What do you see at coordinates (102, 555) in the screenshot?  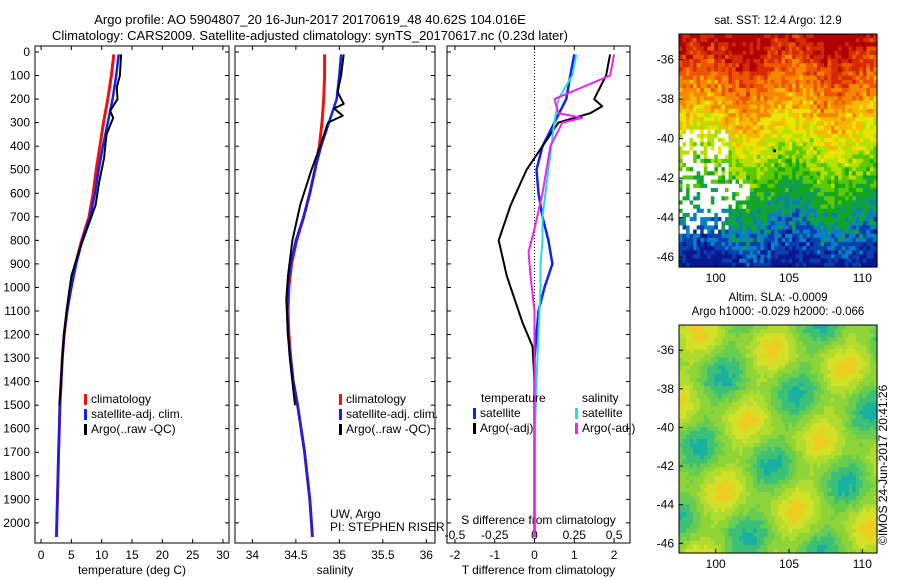 I see `x-tick-label: 10` at bounding box center [102, 555].